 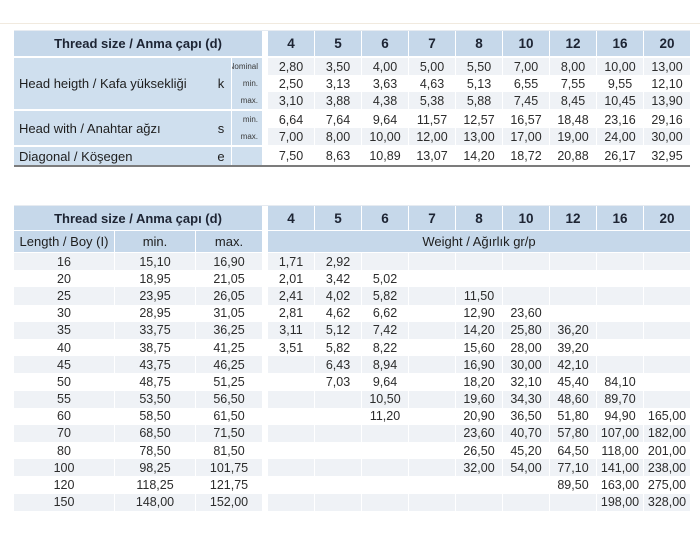 What do you see at coordinates (229, 433) in the screenshot?
I see `max-cell: 71,50` at bounding box center [229, 433].